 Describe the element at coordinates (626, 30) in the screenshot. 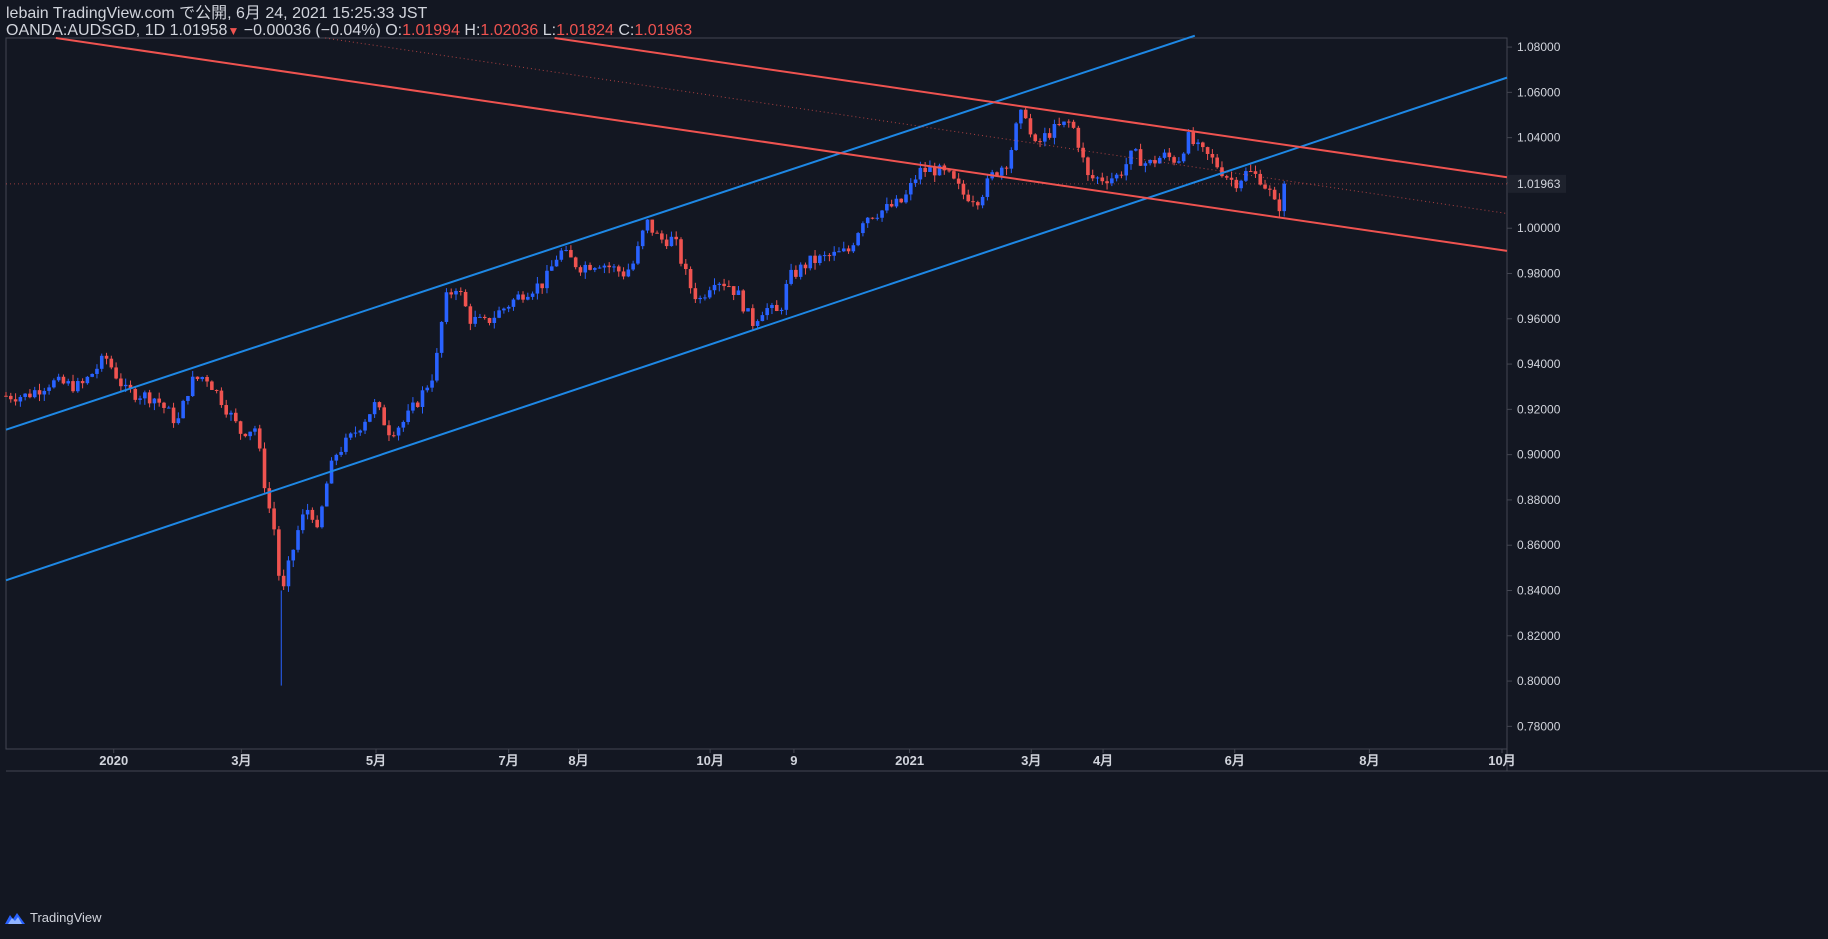

I see `close-label: C:` at that location.